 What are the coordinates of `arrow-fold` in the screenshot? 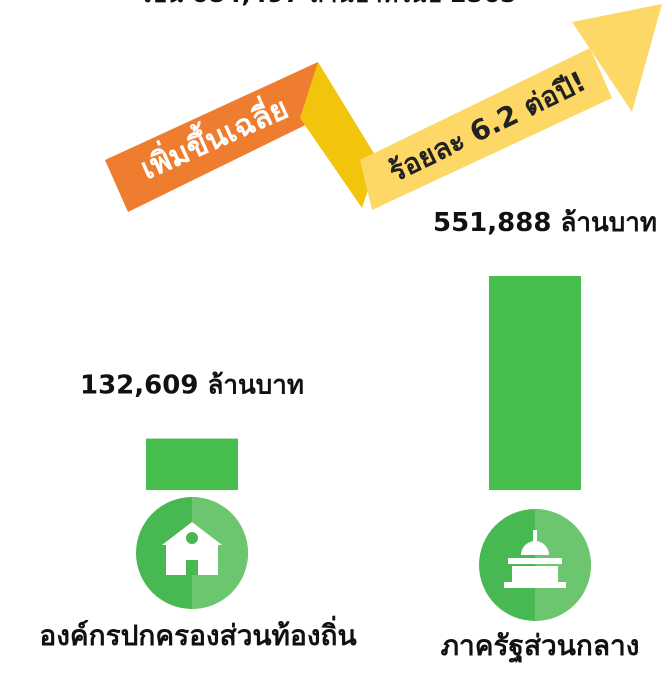 It's located at (339, 135).